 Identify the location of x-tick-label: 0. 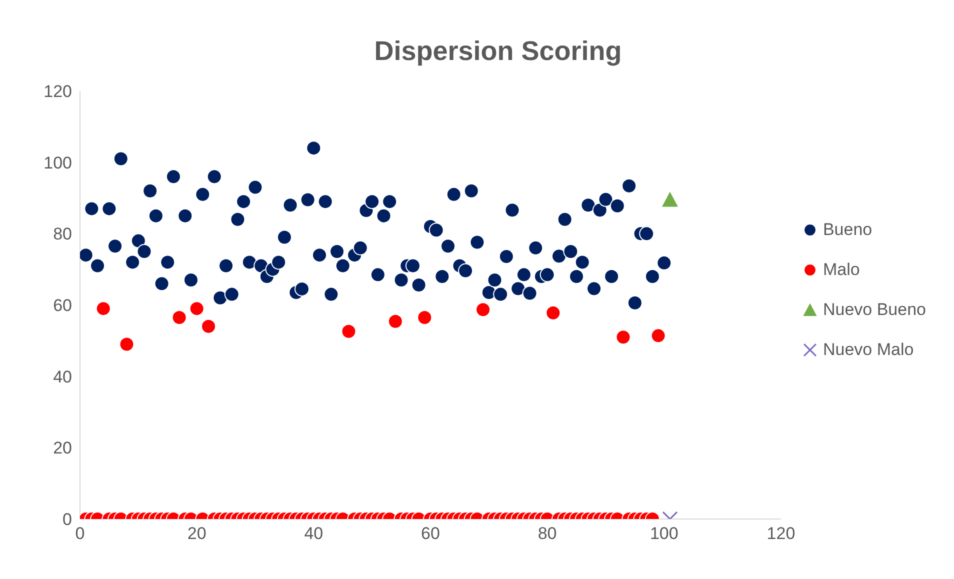
(80, 534).